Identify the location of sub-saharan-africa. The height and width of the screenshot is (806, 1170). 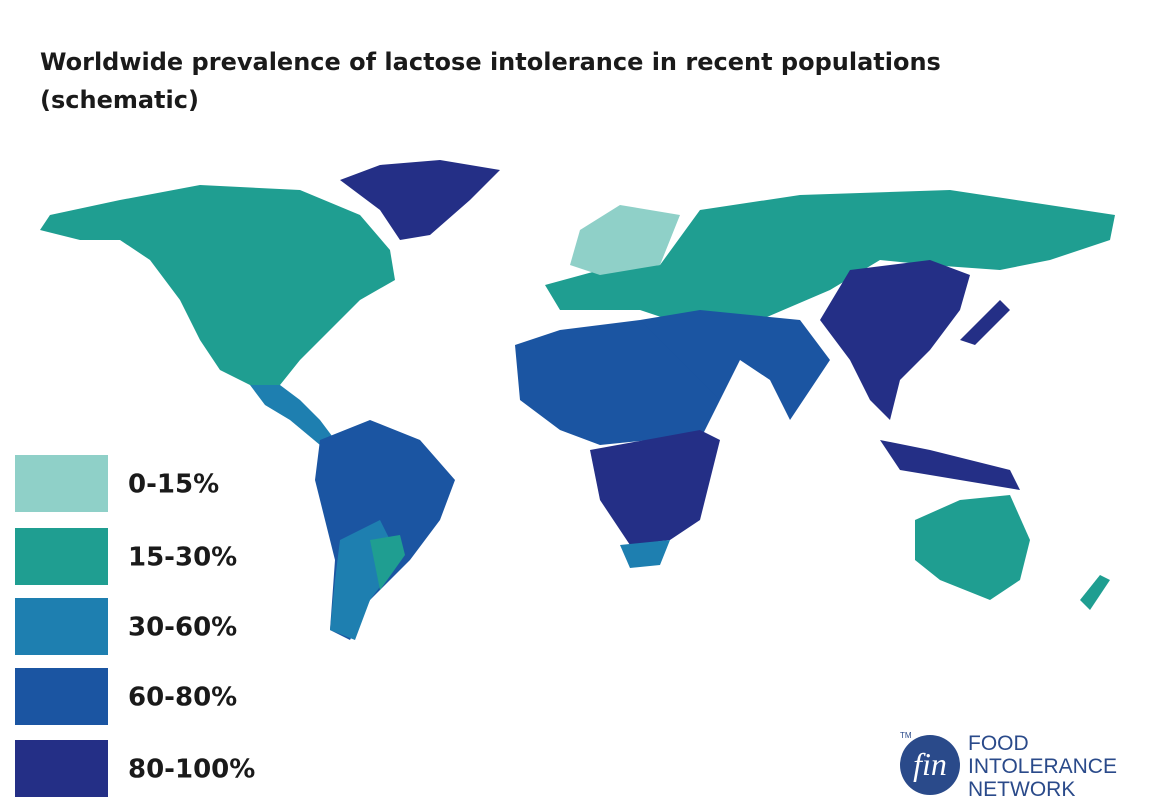
(655, 487).